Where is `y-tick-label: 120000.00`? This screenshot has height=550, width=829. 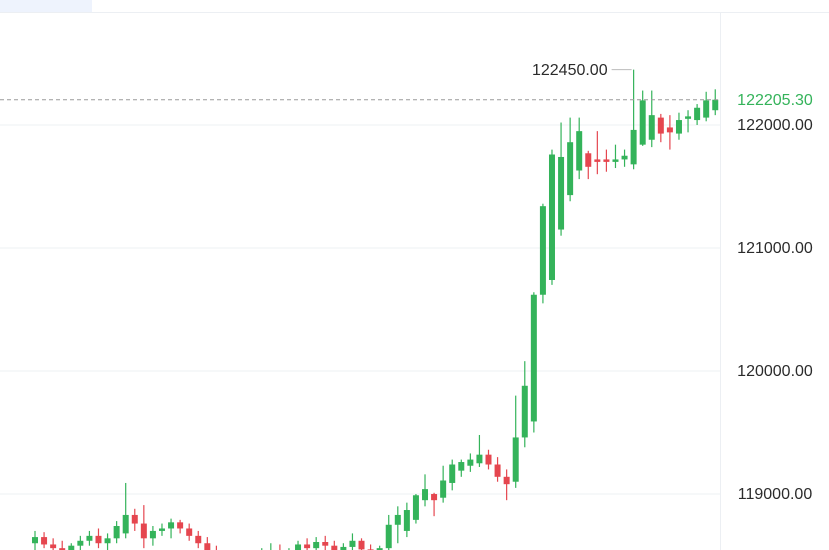 y-tick-label: 120000.00 is located at coordinates (775, 371).